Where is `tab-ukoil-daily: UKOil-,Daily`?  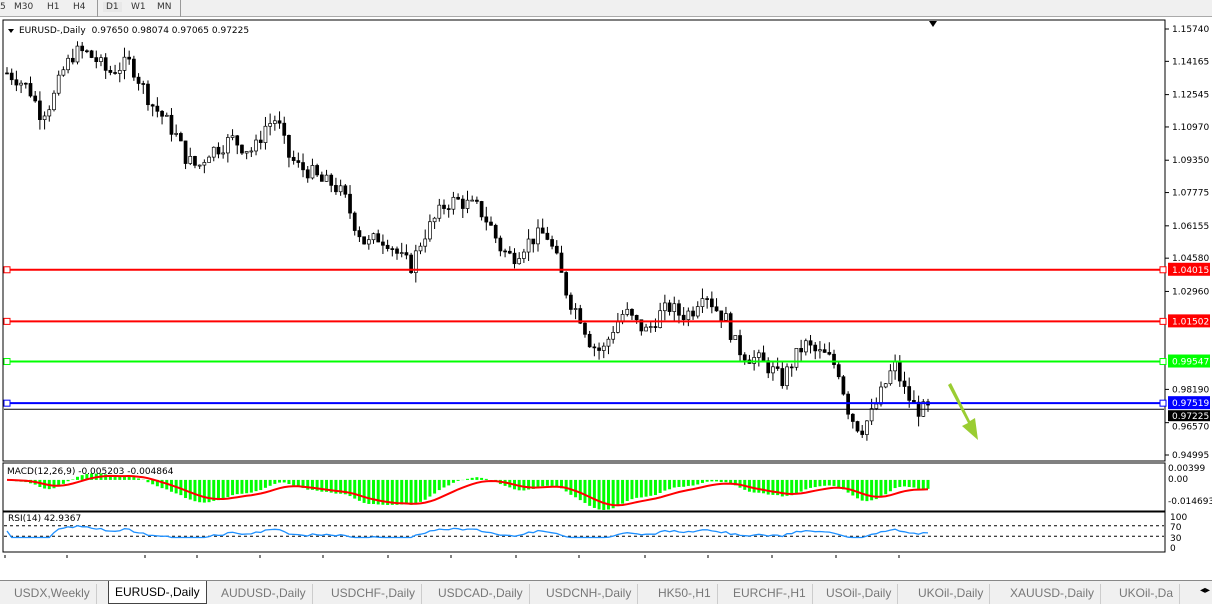 tab-ukoil-daily: UKOil-,Daily is located at coordinates (951, 594).